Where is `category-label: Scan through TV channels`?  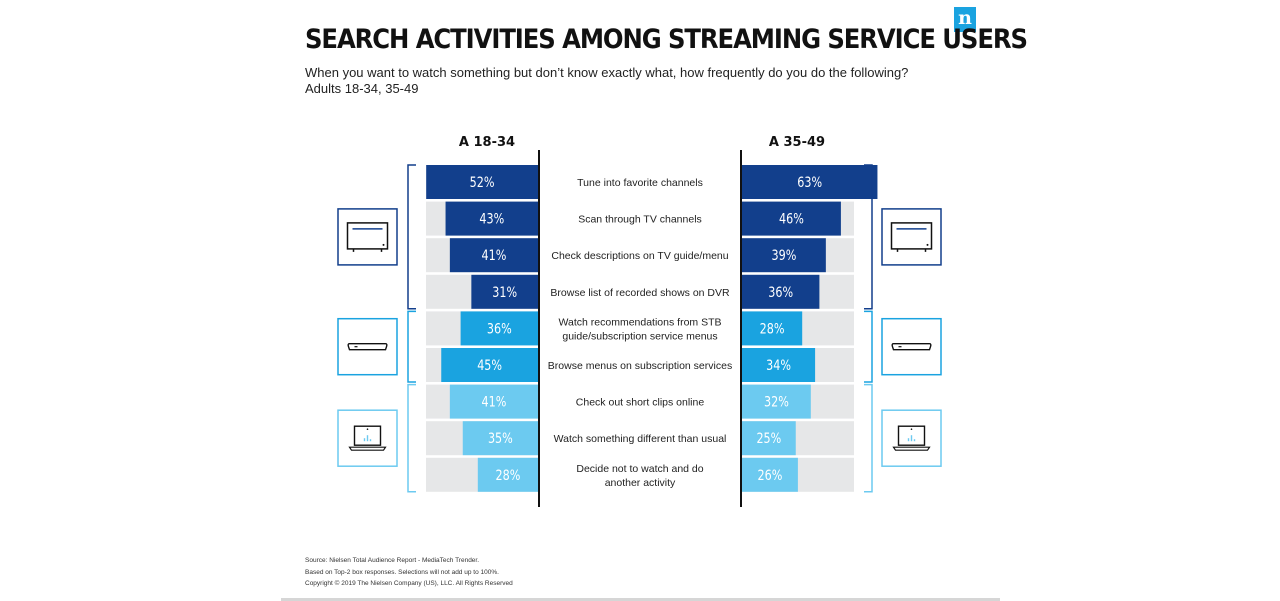 category-label: Scan through TV channels is located at coordinates (640, 220).